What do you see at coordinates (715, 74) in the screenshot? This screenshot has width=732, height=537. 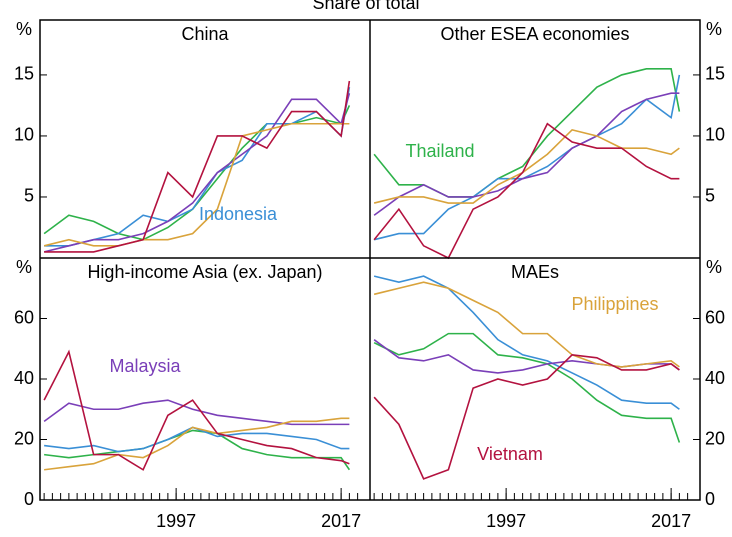 I see `y2-tick-label: 15` at bounding box center [715, 74].